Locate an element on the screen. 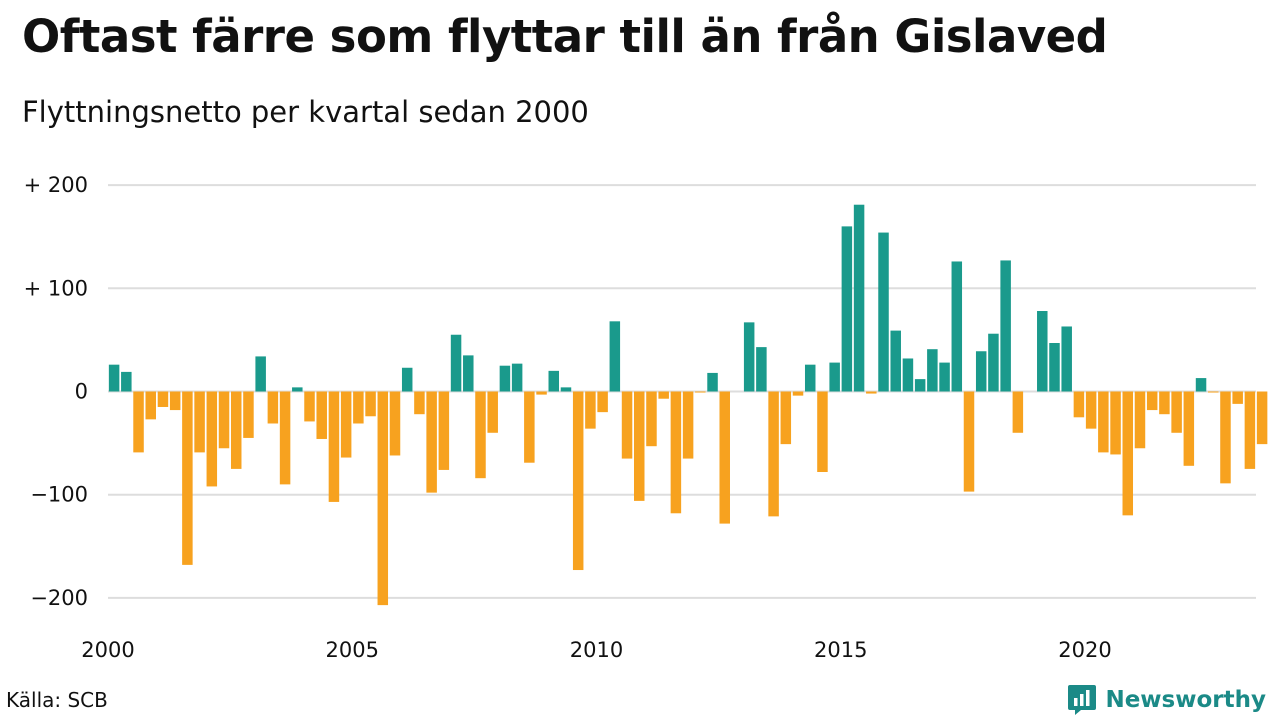 Image resolution: width=1280 pixels, height=720 pixels. x-axis-labels: 2000 2005 2010 2015 2020 is located at coordinates (596, 650).